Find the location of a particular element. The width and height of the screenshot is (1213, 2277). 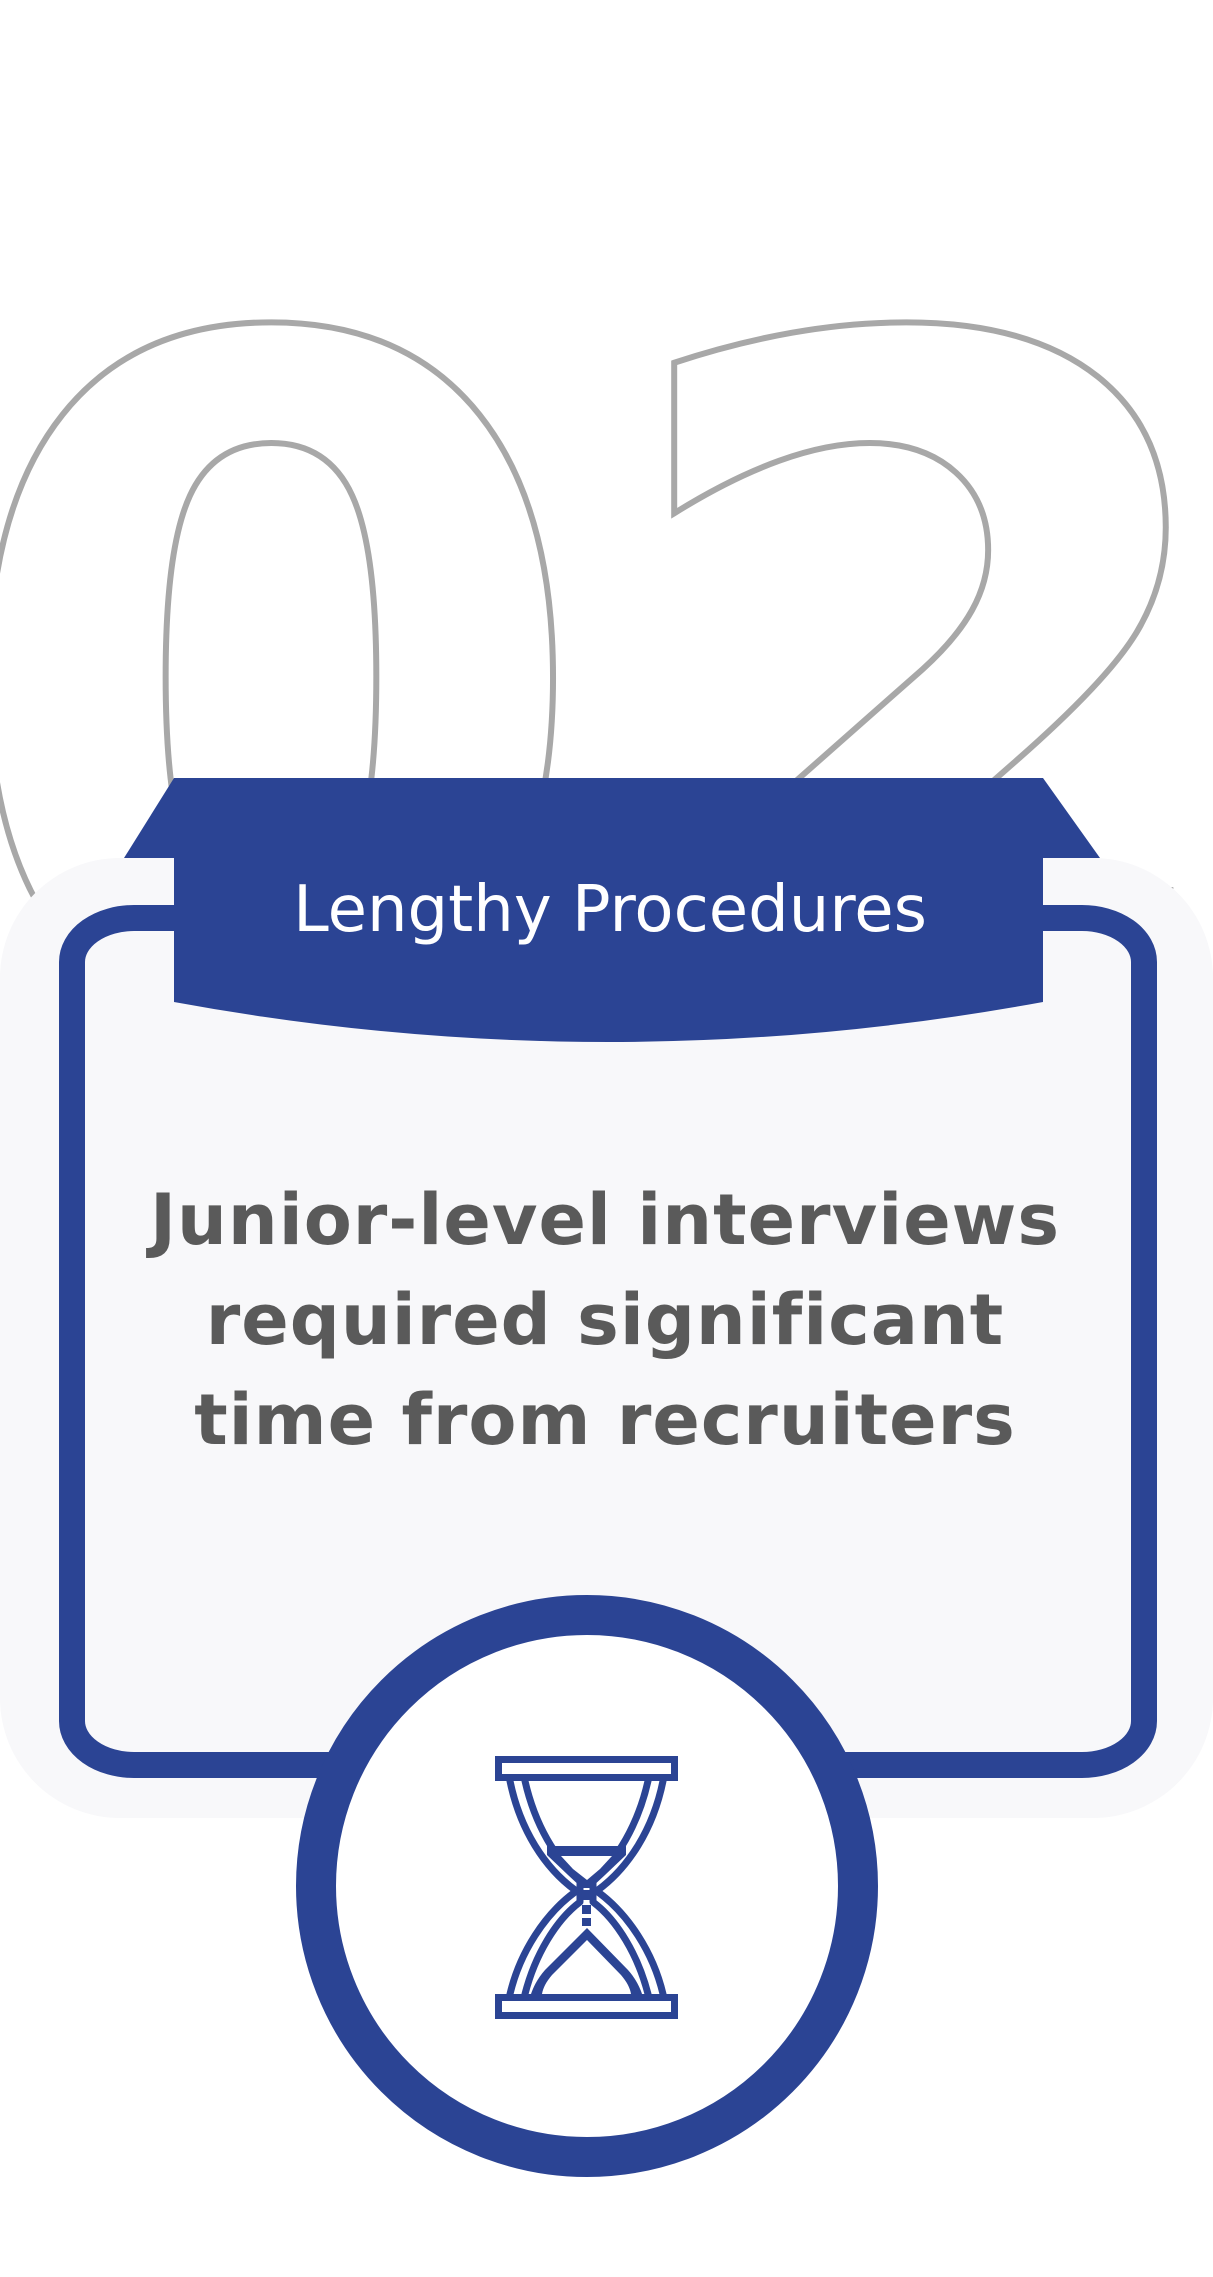

hourglass-icon is located at coordinates (586, 1887).